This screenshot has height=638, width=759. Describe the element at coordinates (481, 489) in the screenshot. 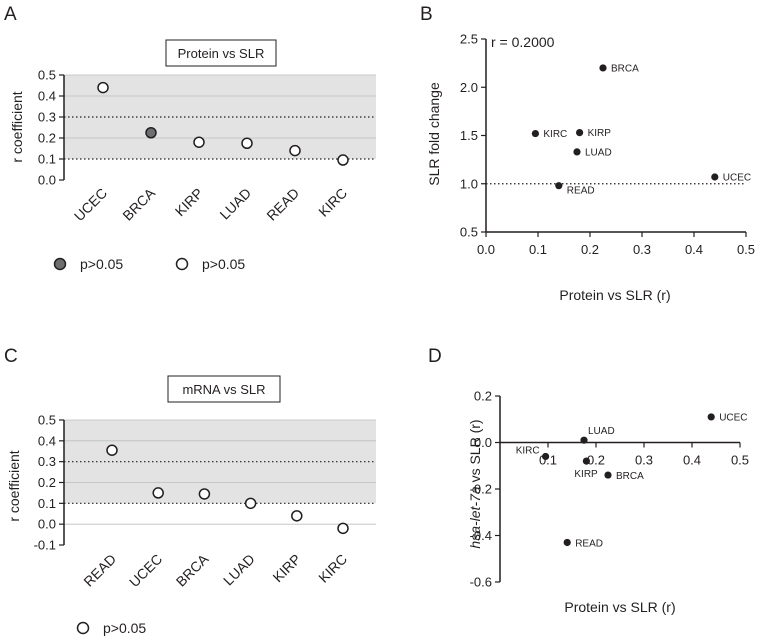

I see `y-tick-label: -0.2` at that location.